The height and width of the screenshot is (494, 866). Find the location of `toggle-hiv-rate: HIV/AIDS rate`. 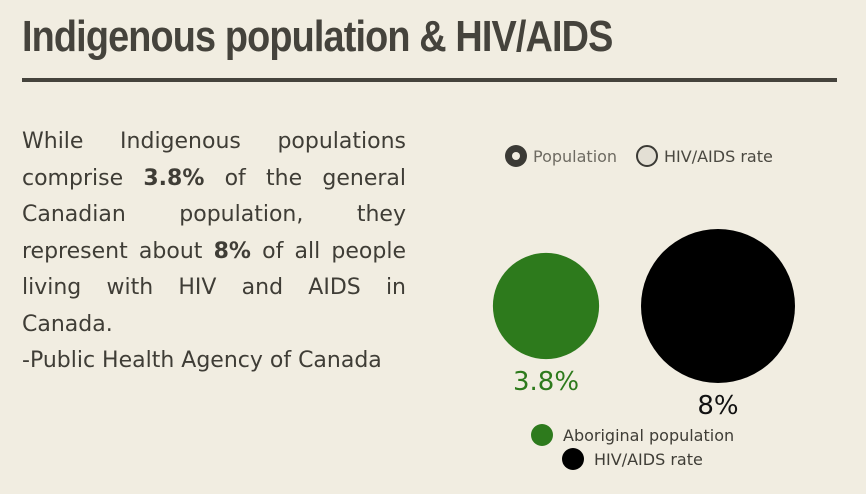

toggle-hiv-rate: HIV/AIDS rate is located at coordinates (704, 156).